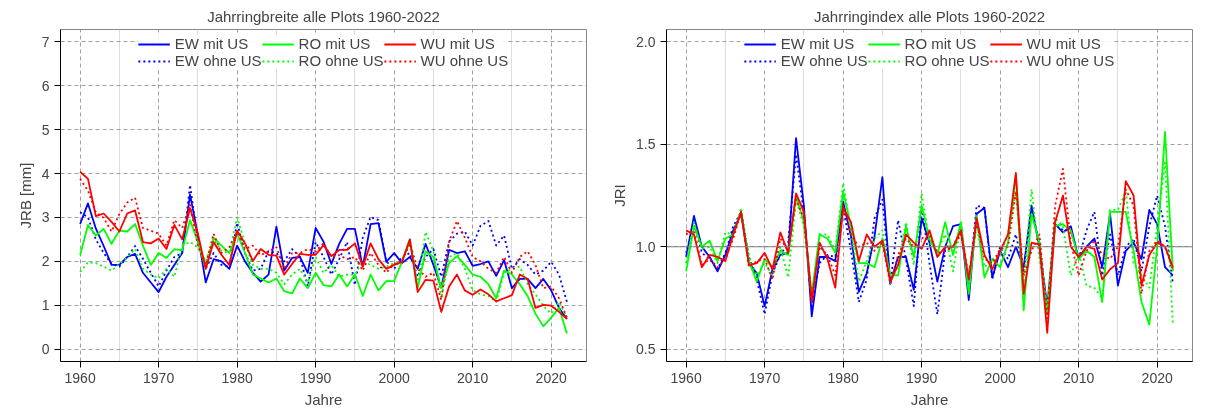  Describe the element at coordinates (646, 349) in the screenshot. I see `y-tick-label: 0.5` at that location.